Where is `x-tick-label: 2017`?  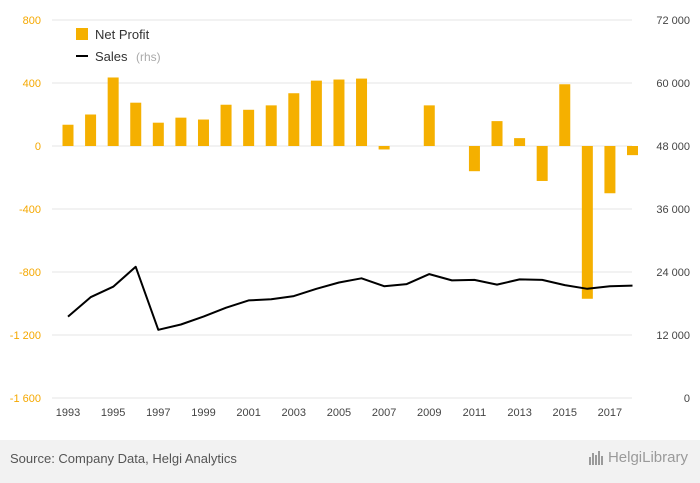
x-tick-label: 2017 is located at coordinates (610, 413).